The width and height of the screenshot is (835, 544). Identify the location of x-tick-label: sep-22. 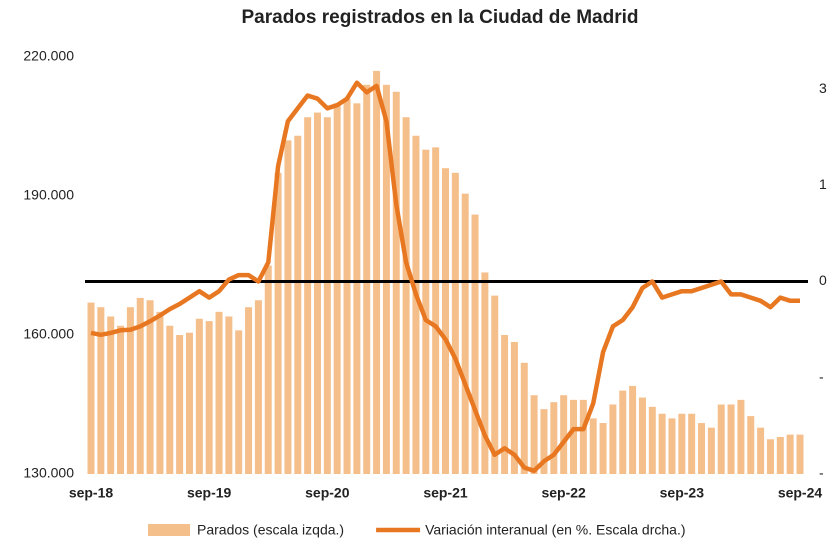
(563, 493).